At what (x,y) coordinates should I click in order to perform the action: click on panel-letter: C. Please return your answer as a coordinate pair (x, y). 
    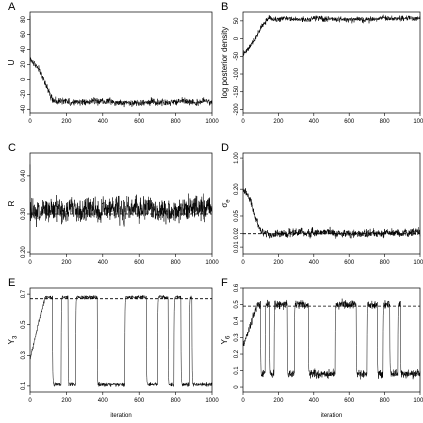
    Looking at the image, I should click on (12, 148).